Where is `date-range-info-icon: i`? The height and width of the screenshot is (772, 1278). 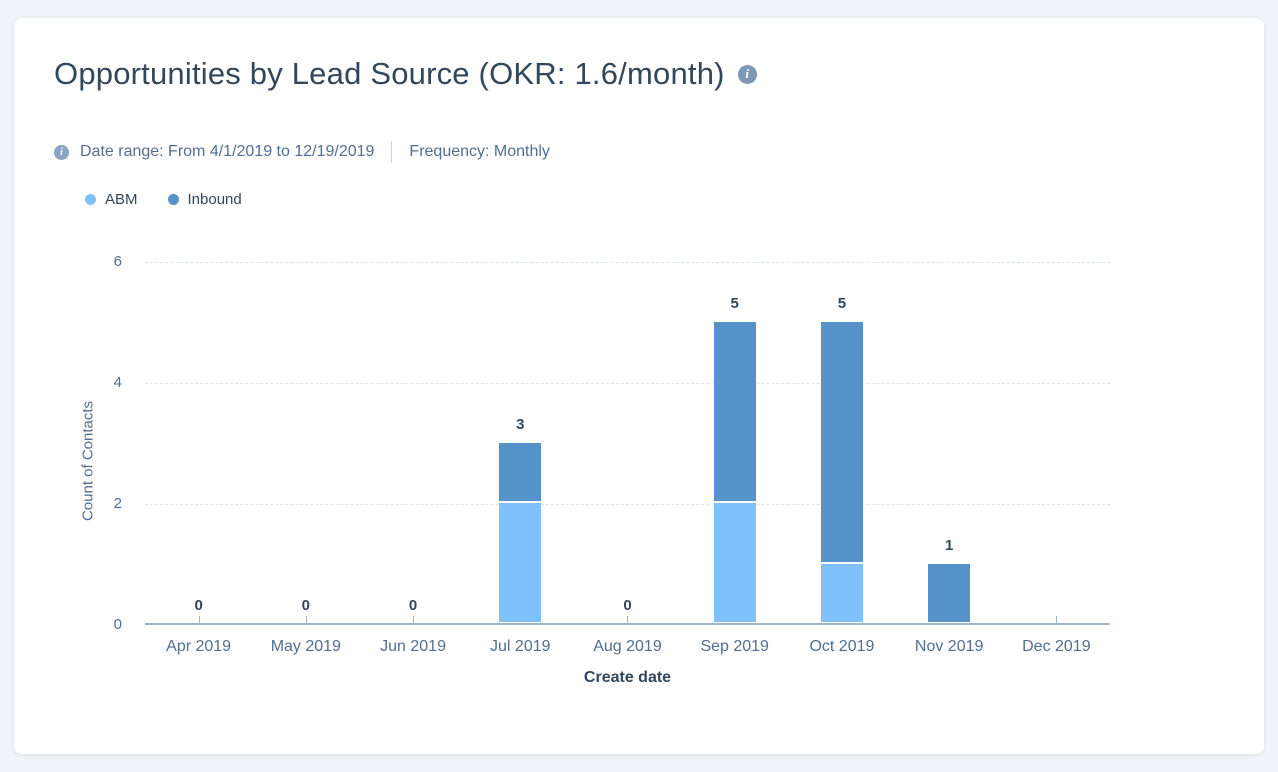
date-range-info-icon: i is located at coordinates (61, 152).